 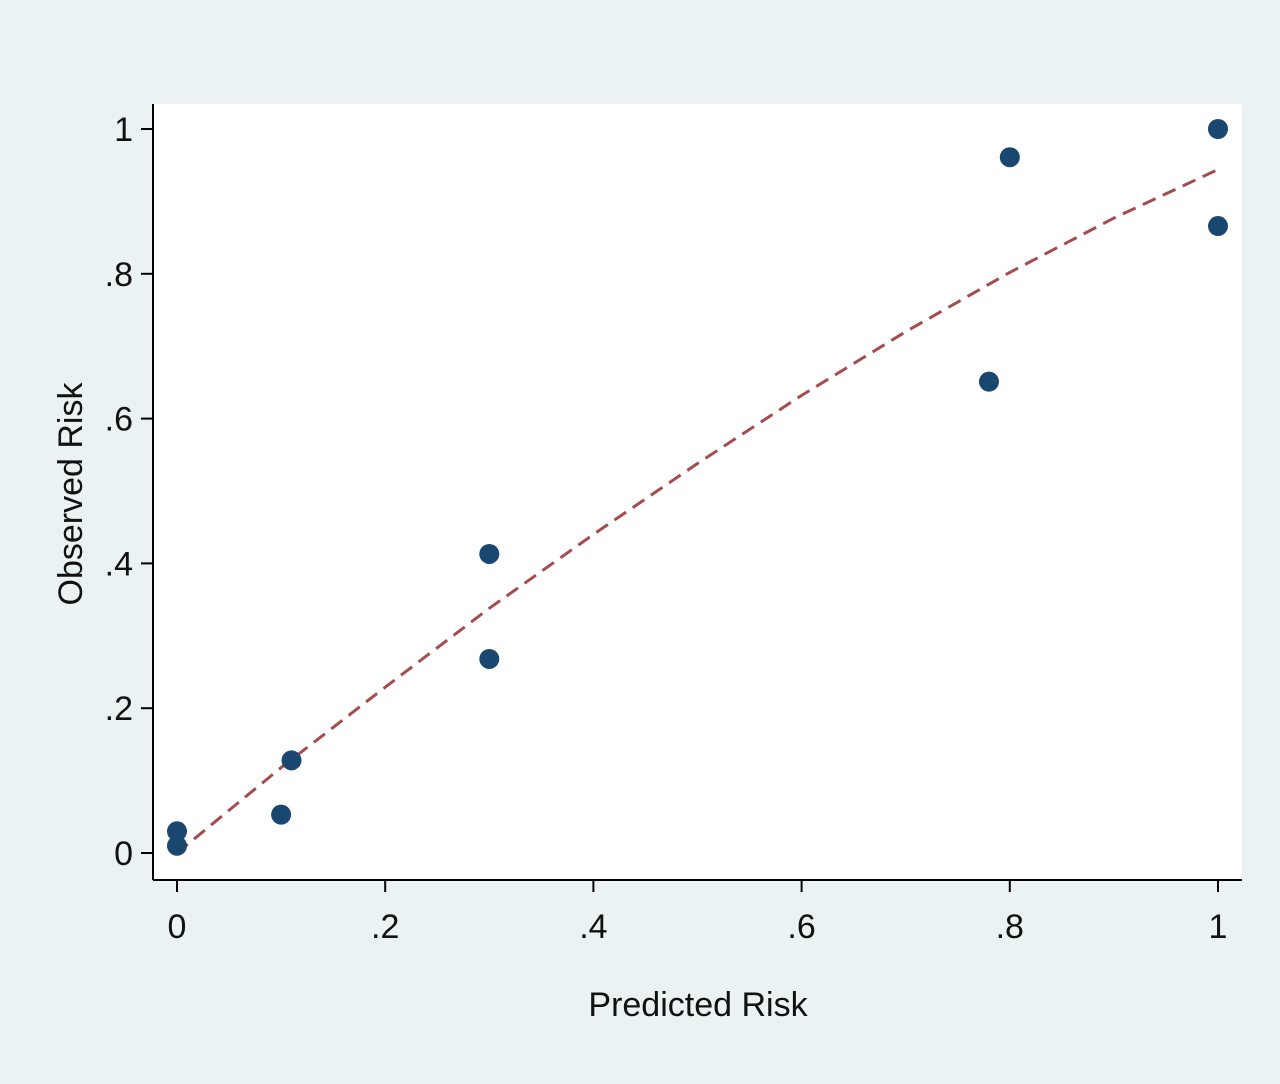 What do you see at coordinates (593, 927) in the screenshot?
I see `x-tick-label: .4` at bounding box center [593, 927].